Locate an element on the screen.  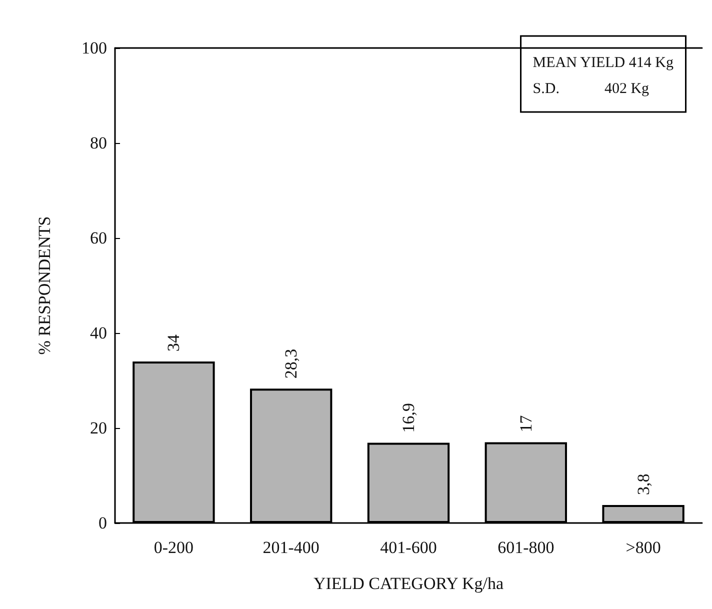
x-tick-label: >800 is located at coordinates (643, 547).